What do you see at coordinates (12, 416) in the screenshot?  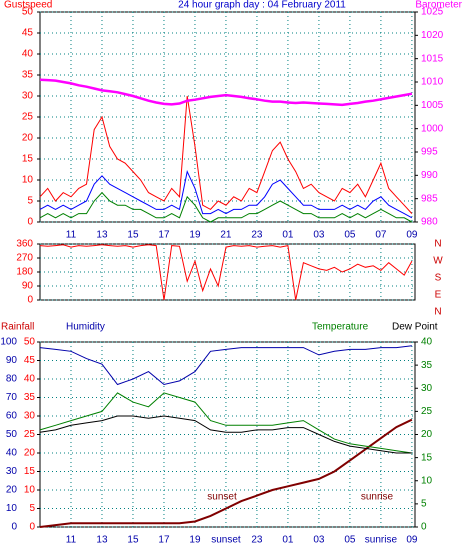 I see `y-tick-label: 60` at bounding box center [12, 416].